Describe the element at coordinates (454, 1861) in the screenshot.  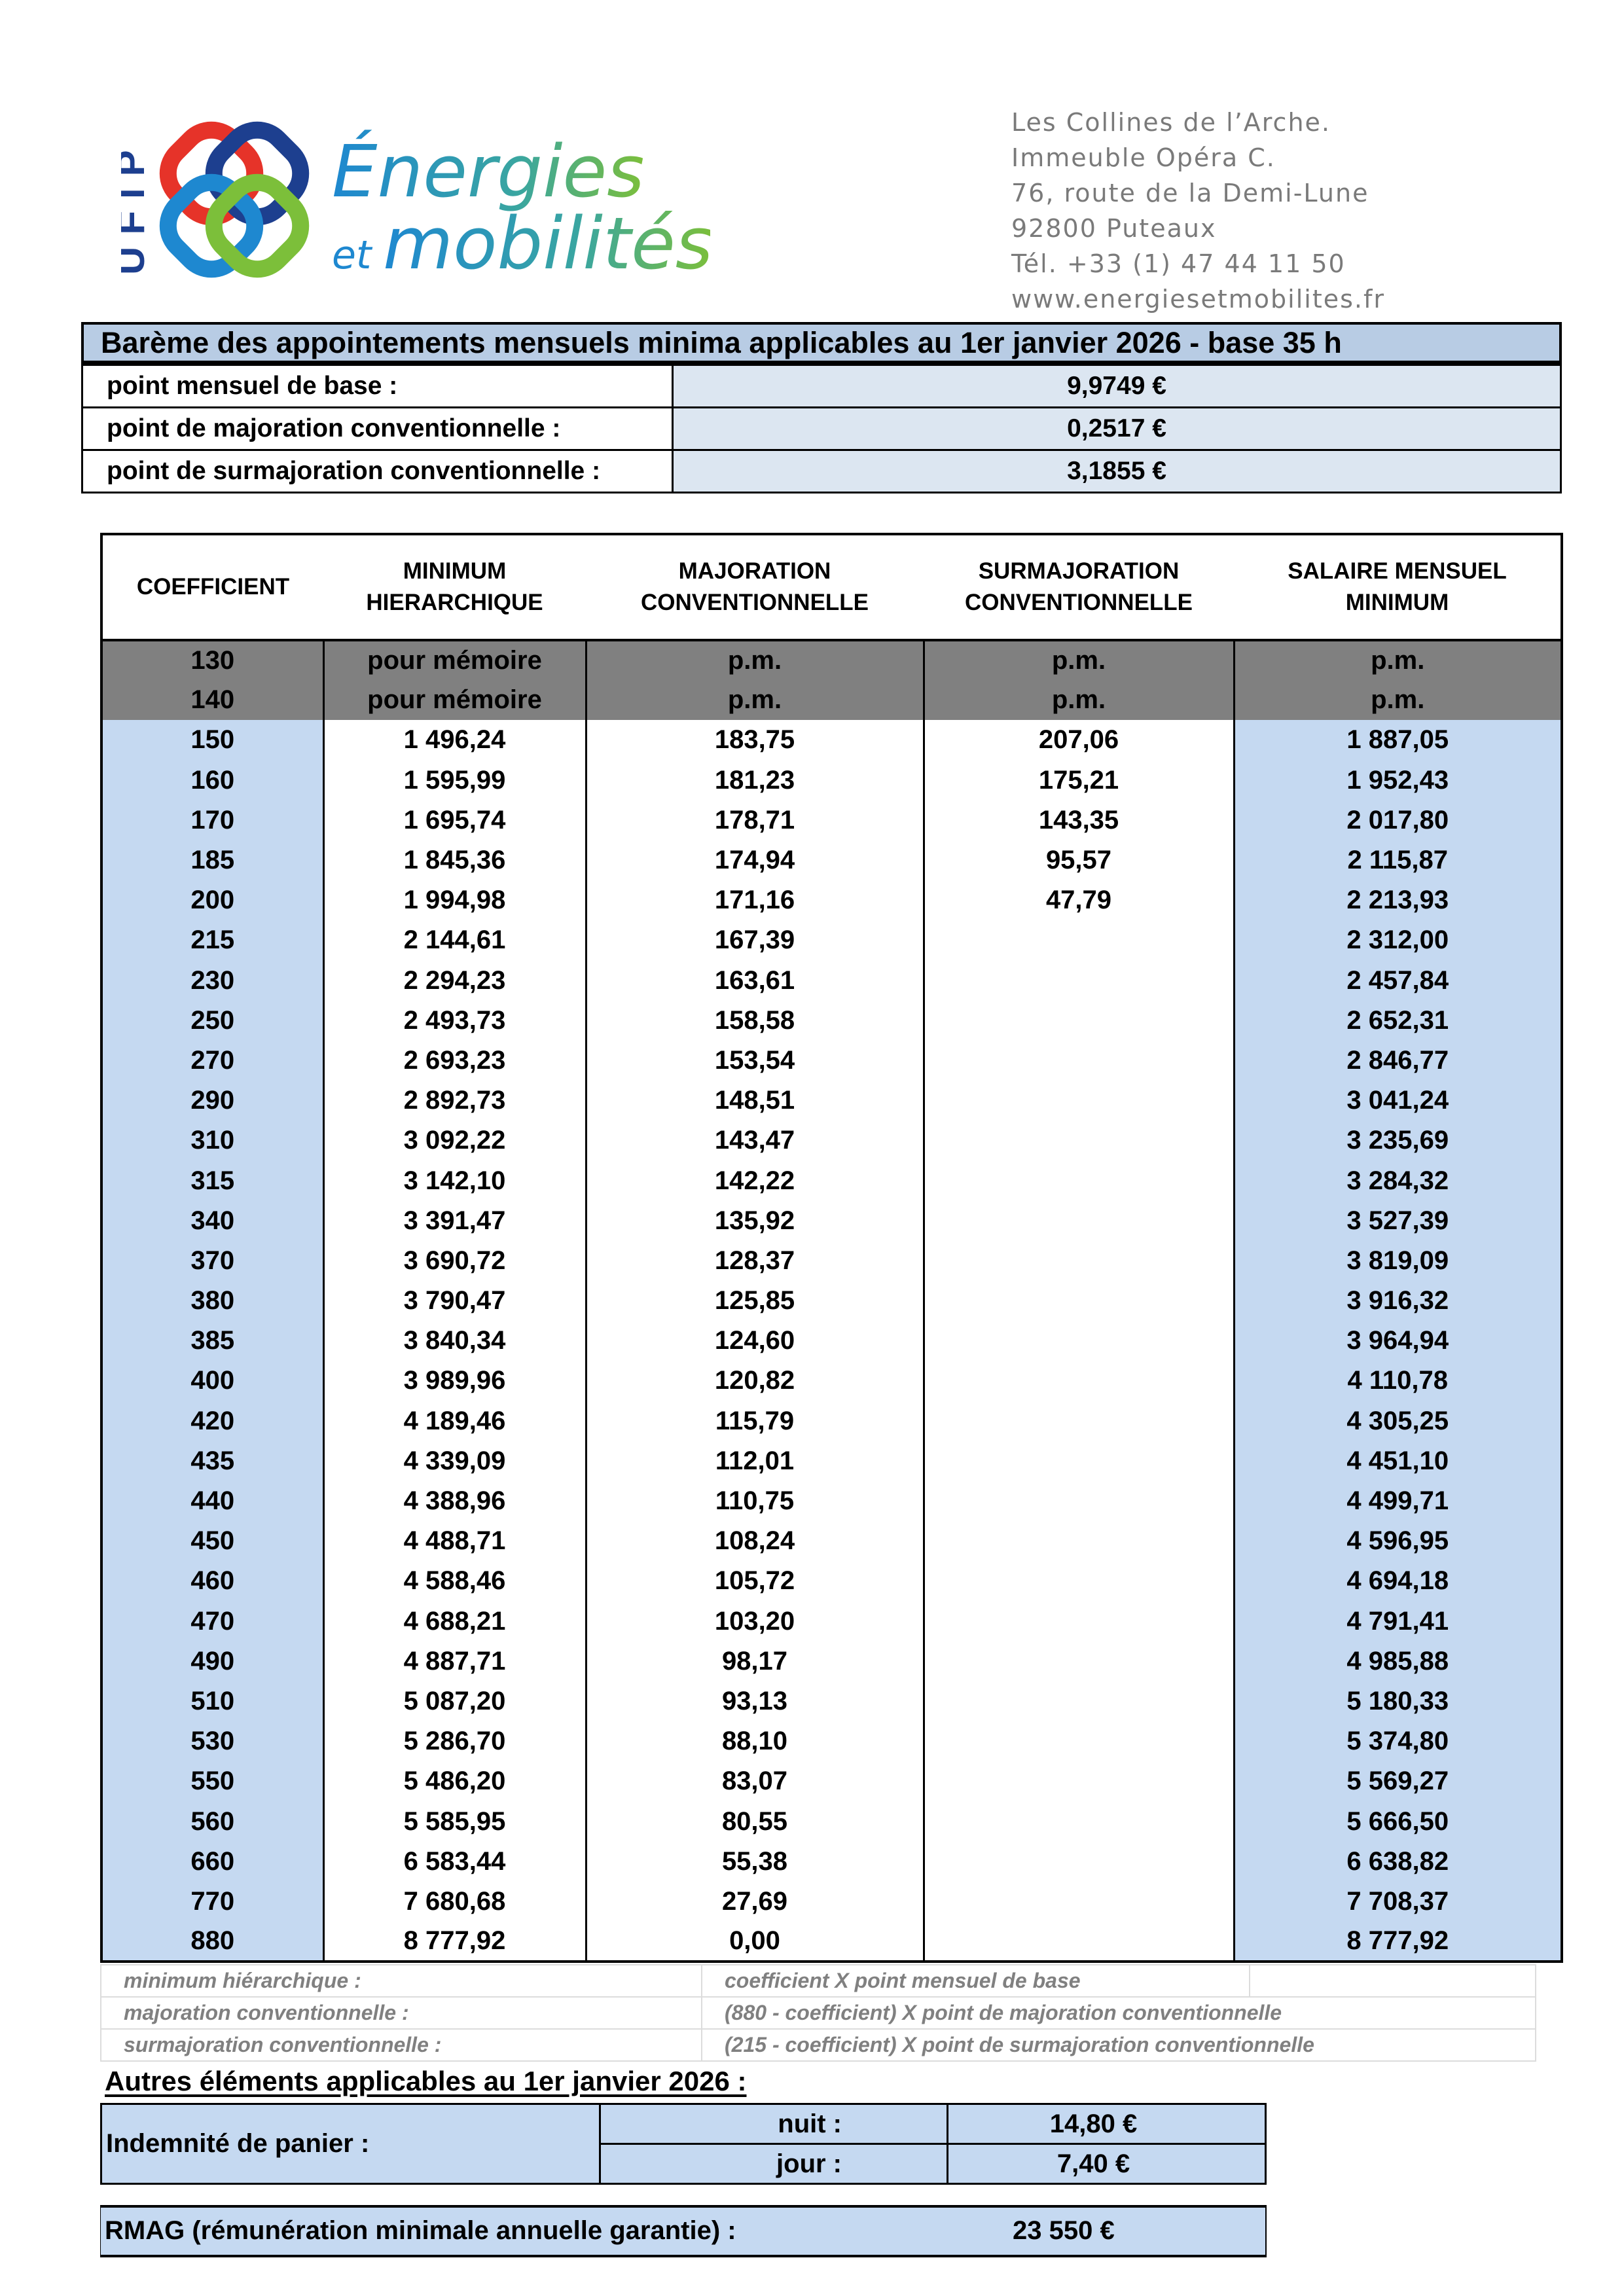
I see `cell-minimum-hierarchique: 6 583,44` at that location.